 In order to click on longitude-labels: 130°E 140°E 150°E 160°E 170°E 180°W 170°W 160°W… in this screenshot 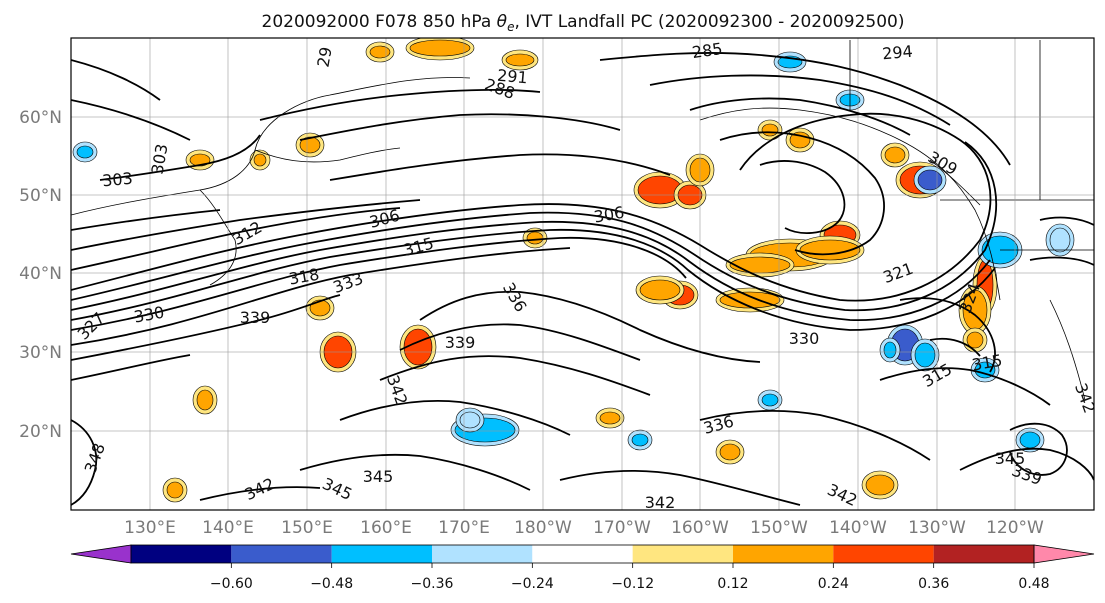, I will do `click(584, 528)`.